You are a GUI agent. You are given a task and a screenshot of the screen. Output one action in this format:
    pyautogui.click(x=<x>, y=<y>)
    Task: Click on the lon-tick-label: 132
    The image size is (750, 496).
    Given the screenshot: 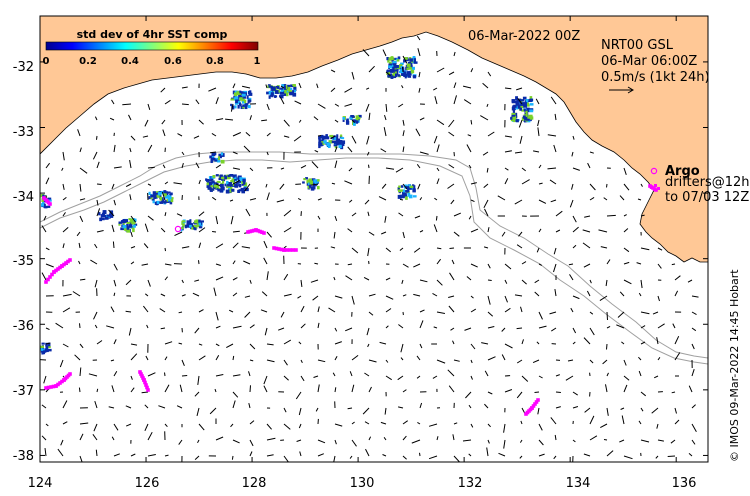 What is the action you would take?
    pyautogui.click(x=470, y=483)
    